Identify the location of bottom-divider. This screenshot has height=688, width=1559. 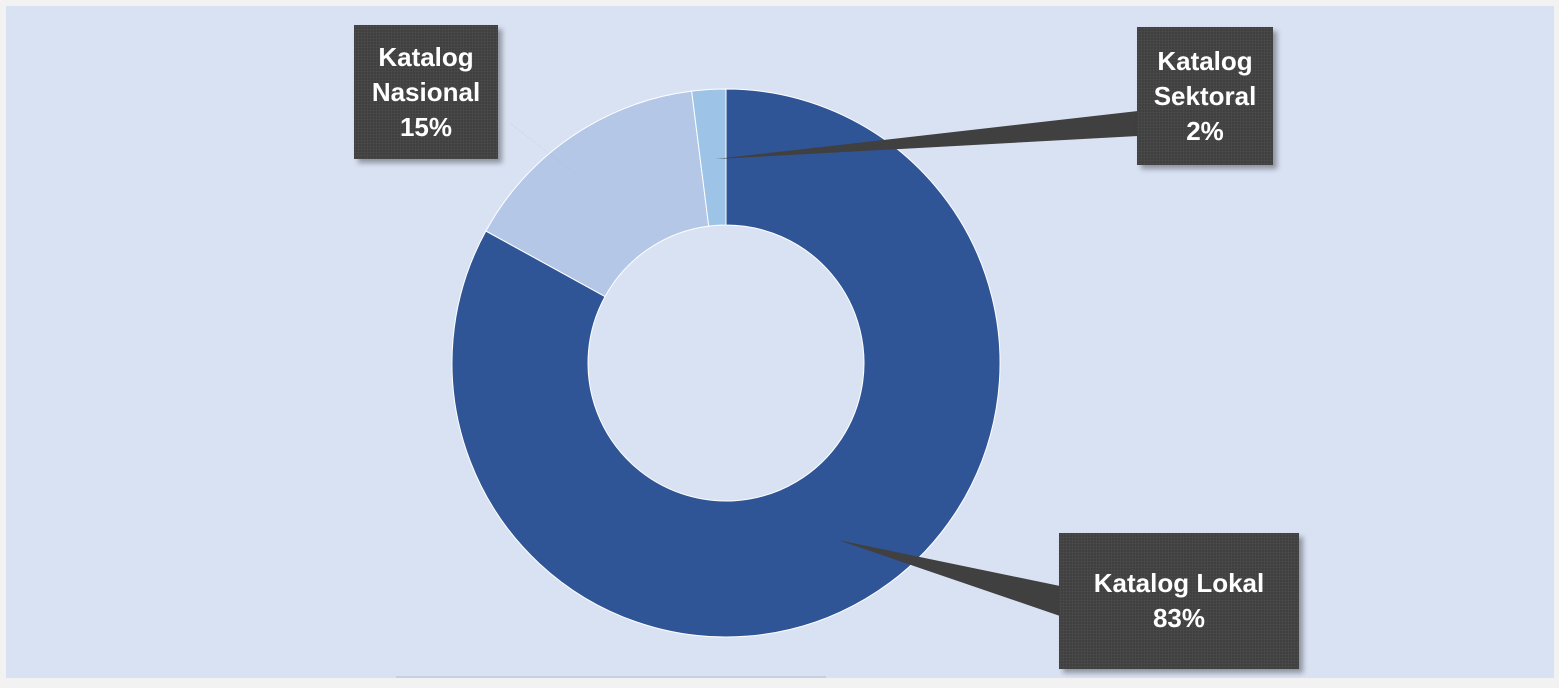
(611, 677).